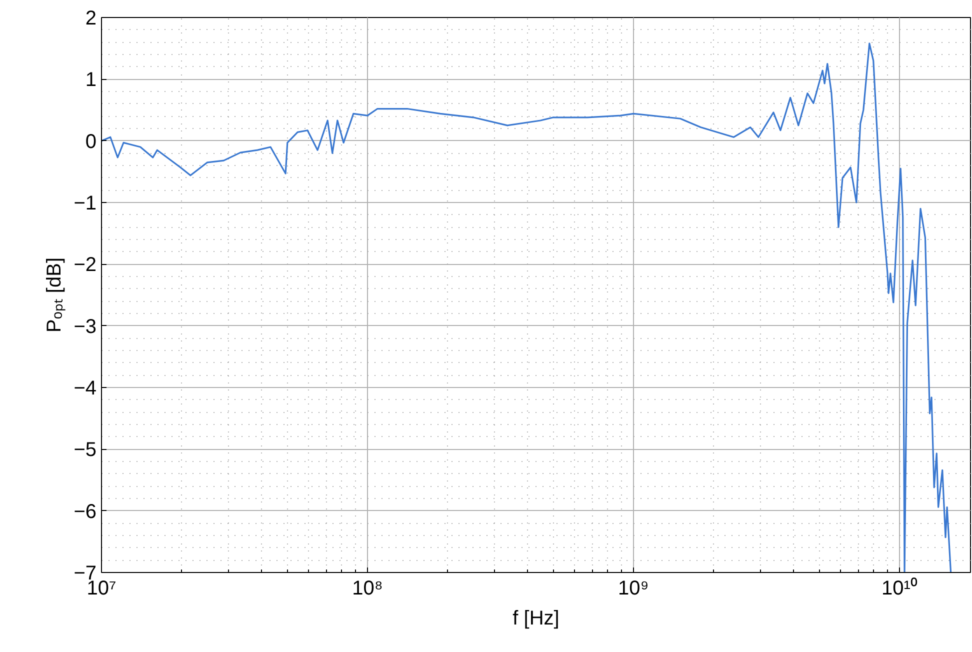 The width and height of the screenshot is (972, 652). Describe the element at coordinates (367, 589) in the screenshot. I see `x-tick-label: 10⁸` at that location.